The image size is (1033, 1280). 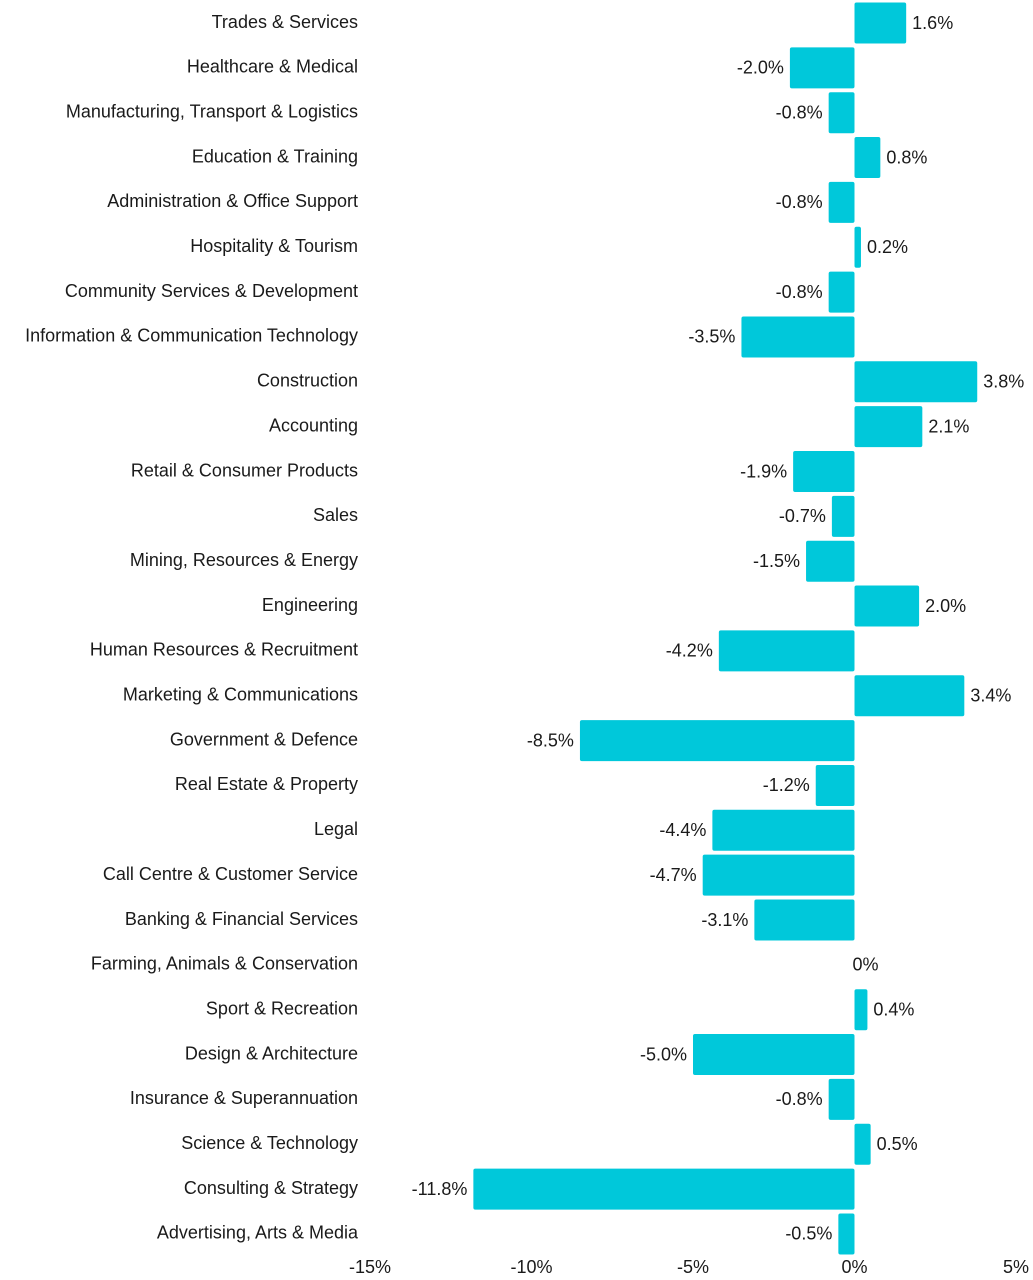 What do you see at coordinates (776, 561) in the screenshot?
I see `data-label: -1.5%` at bounding box center [776, 561].